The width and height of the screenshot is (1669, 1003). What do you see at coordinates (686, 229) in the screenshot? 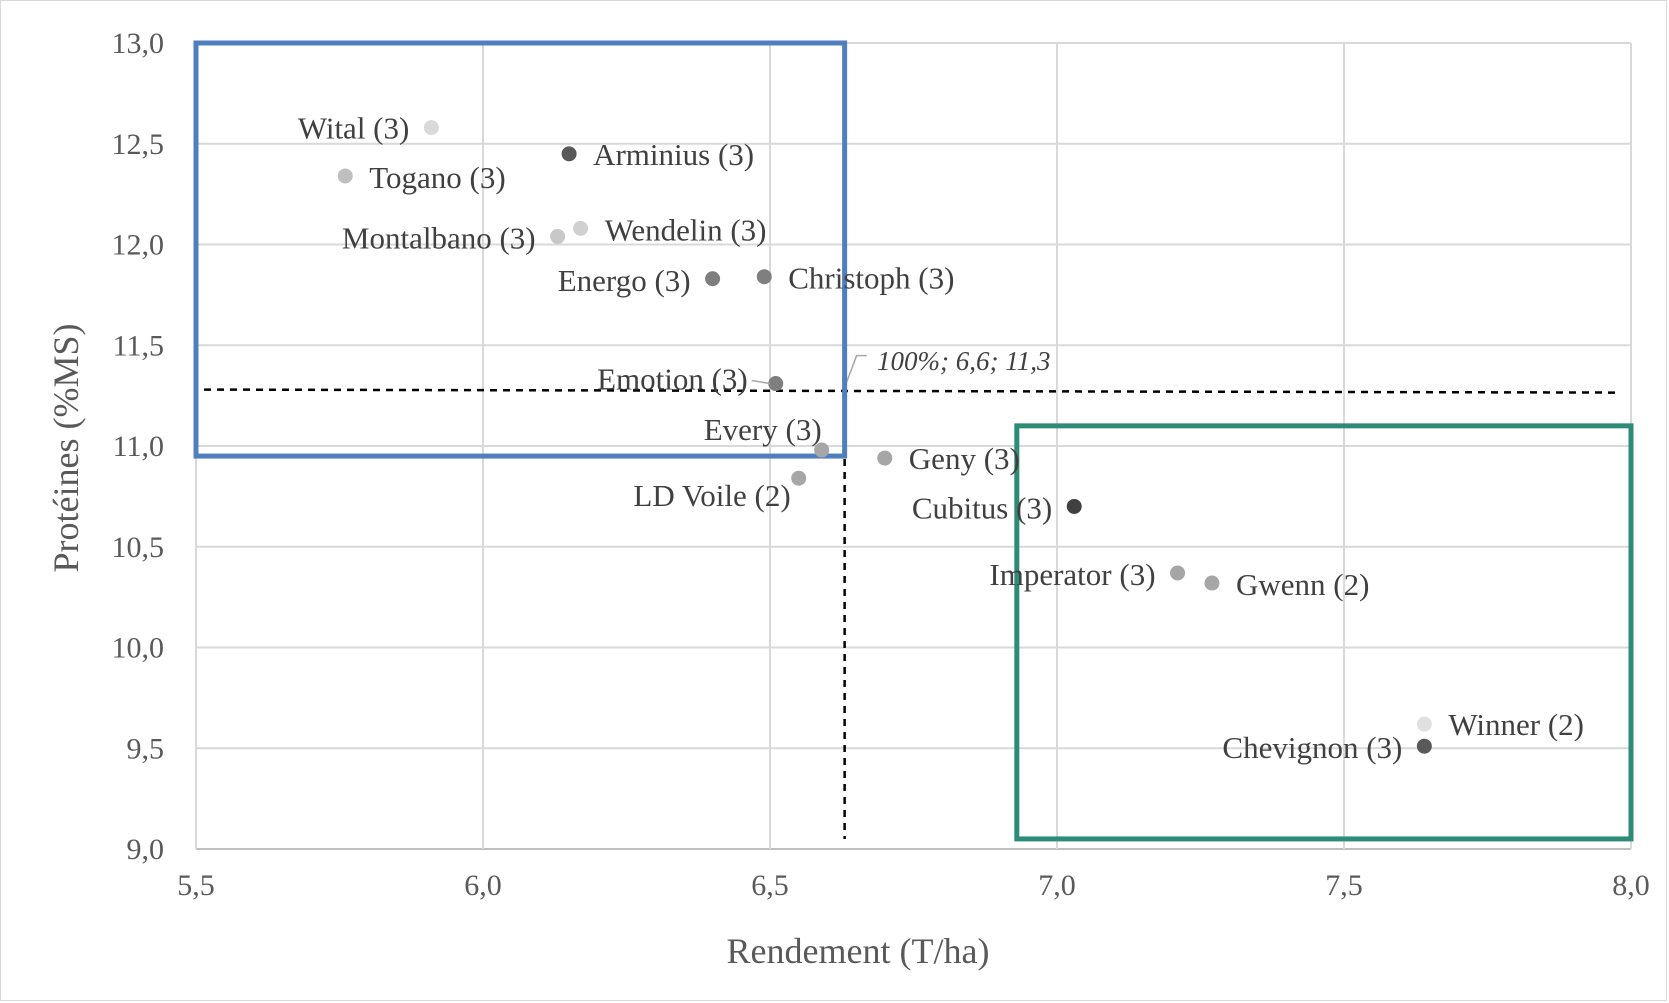
I see `point-label: Wendelin (3)` at bounding box center [686, 229].